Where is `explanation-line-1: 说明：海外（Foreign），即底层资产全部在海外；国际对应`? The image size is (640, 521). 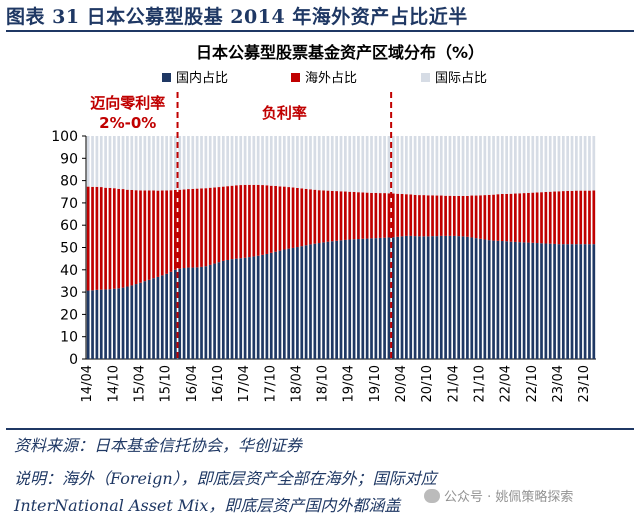 explanation-line-1: 说明：海外（Foreign），即底层资产全部在海外；国际对应 is located at coordinates (225, 478).